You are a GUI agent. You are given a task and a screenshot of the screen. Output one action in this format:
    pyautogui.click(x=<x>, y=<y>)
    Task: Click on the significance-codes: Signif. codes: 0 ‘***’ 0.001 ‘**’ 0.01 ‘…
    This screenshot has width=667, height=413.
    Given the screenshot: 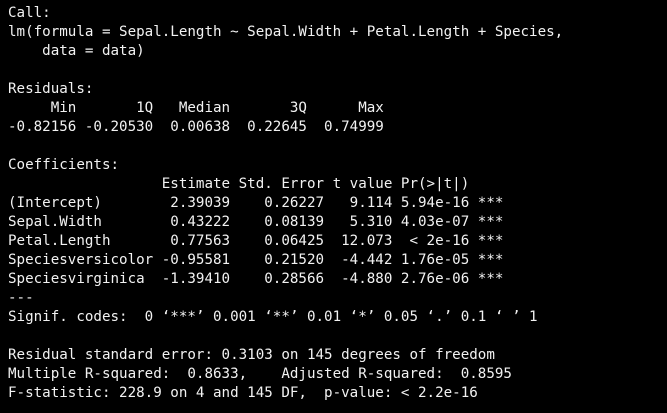 What is the action you would take?
    pyautogui.click(x=273, y=317)
    